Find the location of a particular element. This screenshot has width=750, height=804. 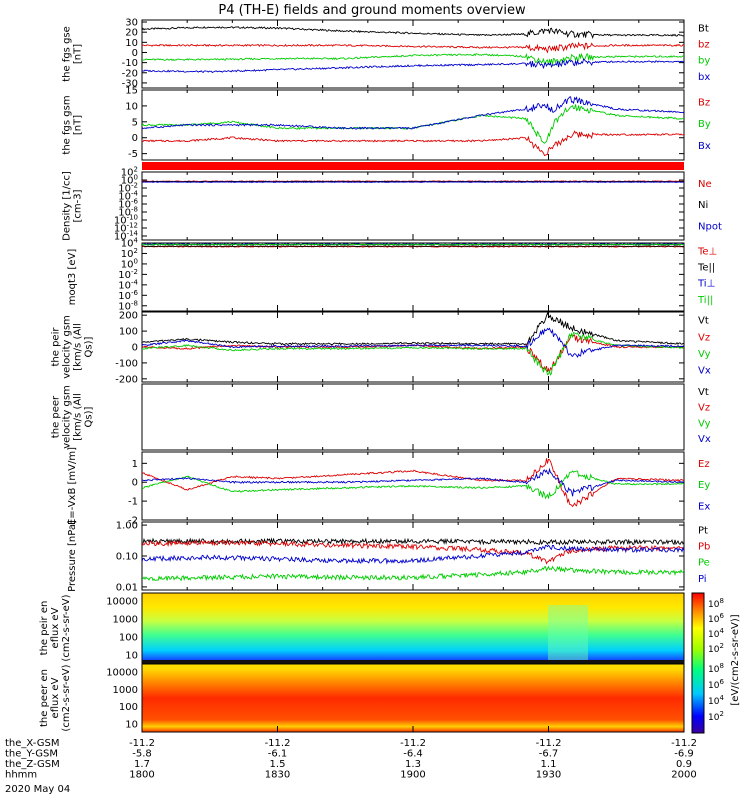

y-tick-label: -100 is located at coordinates (126, 363).